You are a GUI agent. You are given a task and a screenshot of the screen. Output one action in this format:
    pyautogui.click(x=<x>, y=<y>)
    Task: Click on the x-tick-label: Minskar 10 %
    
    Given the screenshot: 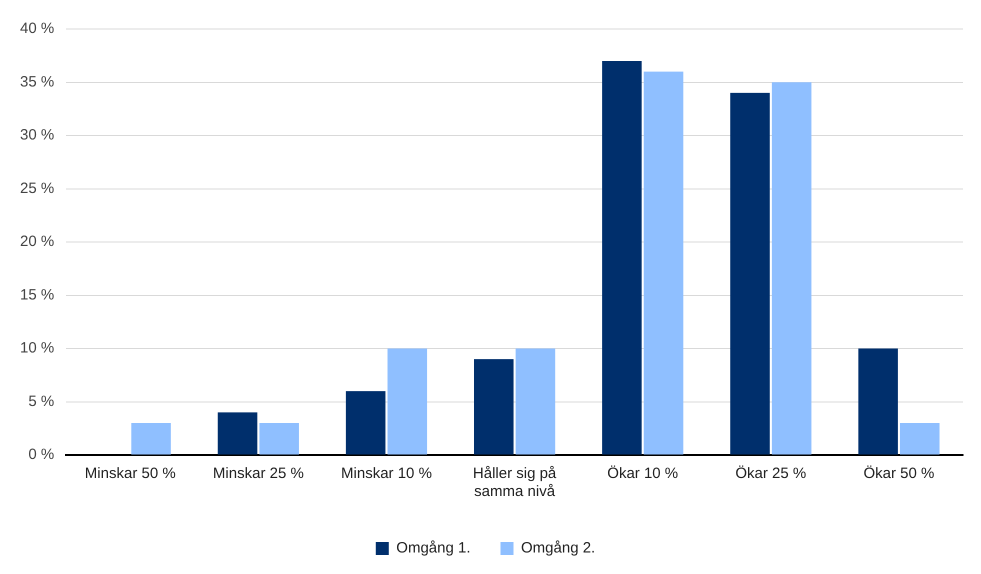 What is the action you would take?
    pyautogui.click(x=386, y=473)
    